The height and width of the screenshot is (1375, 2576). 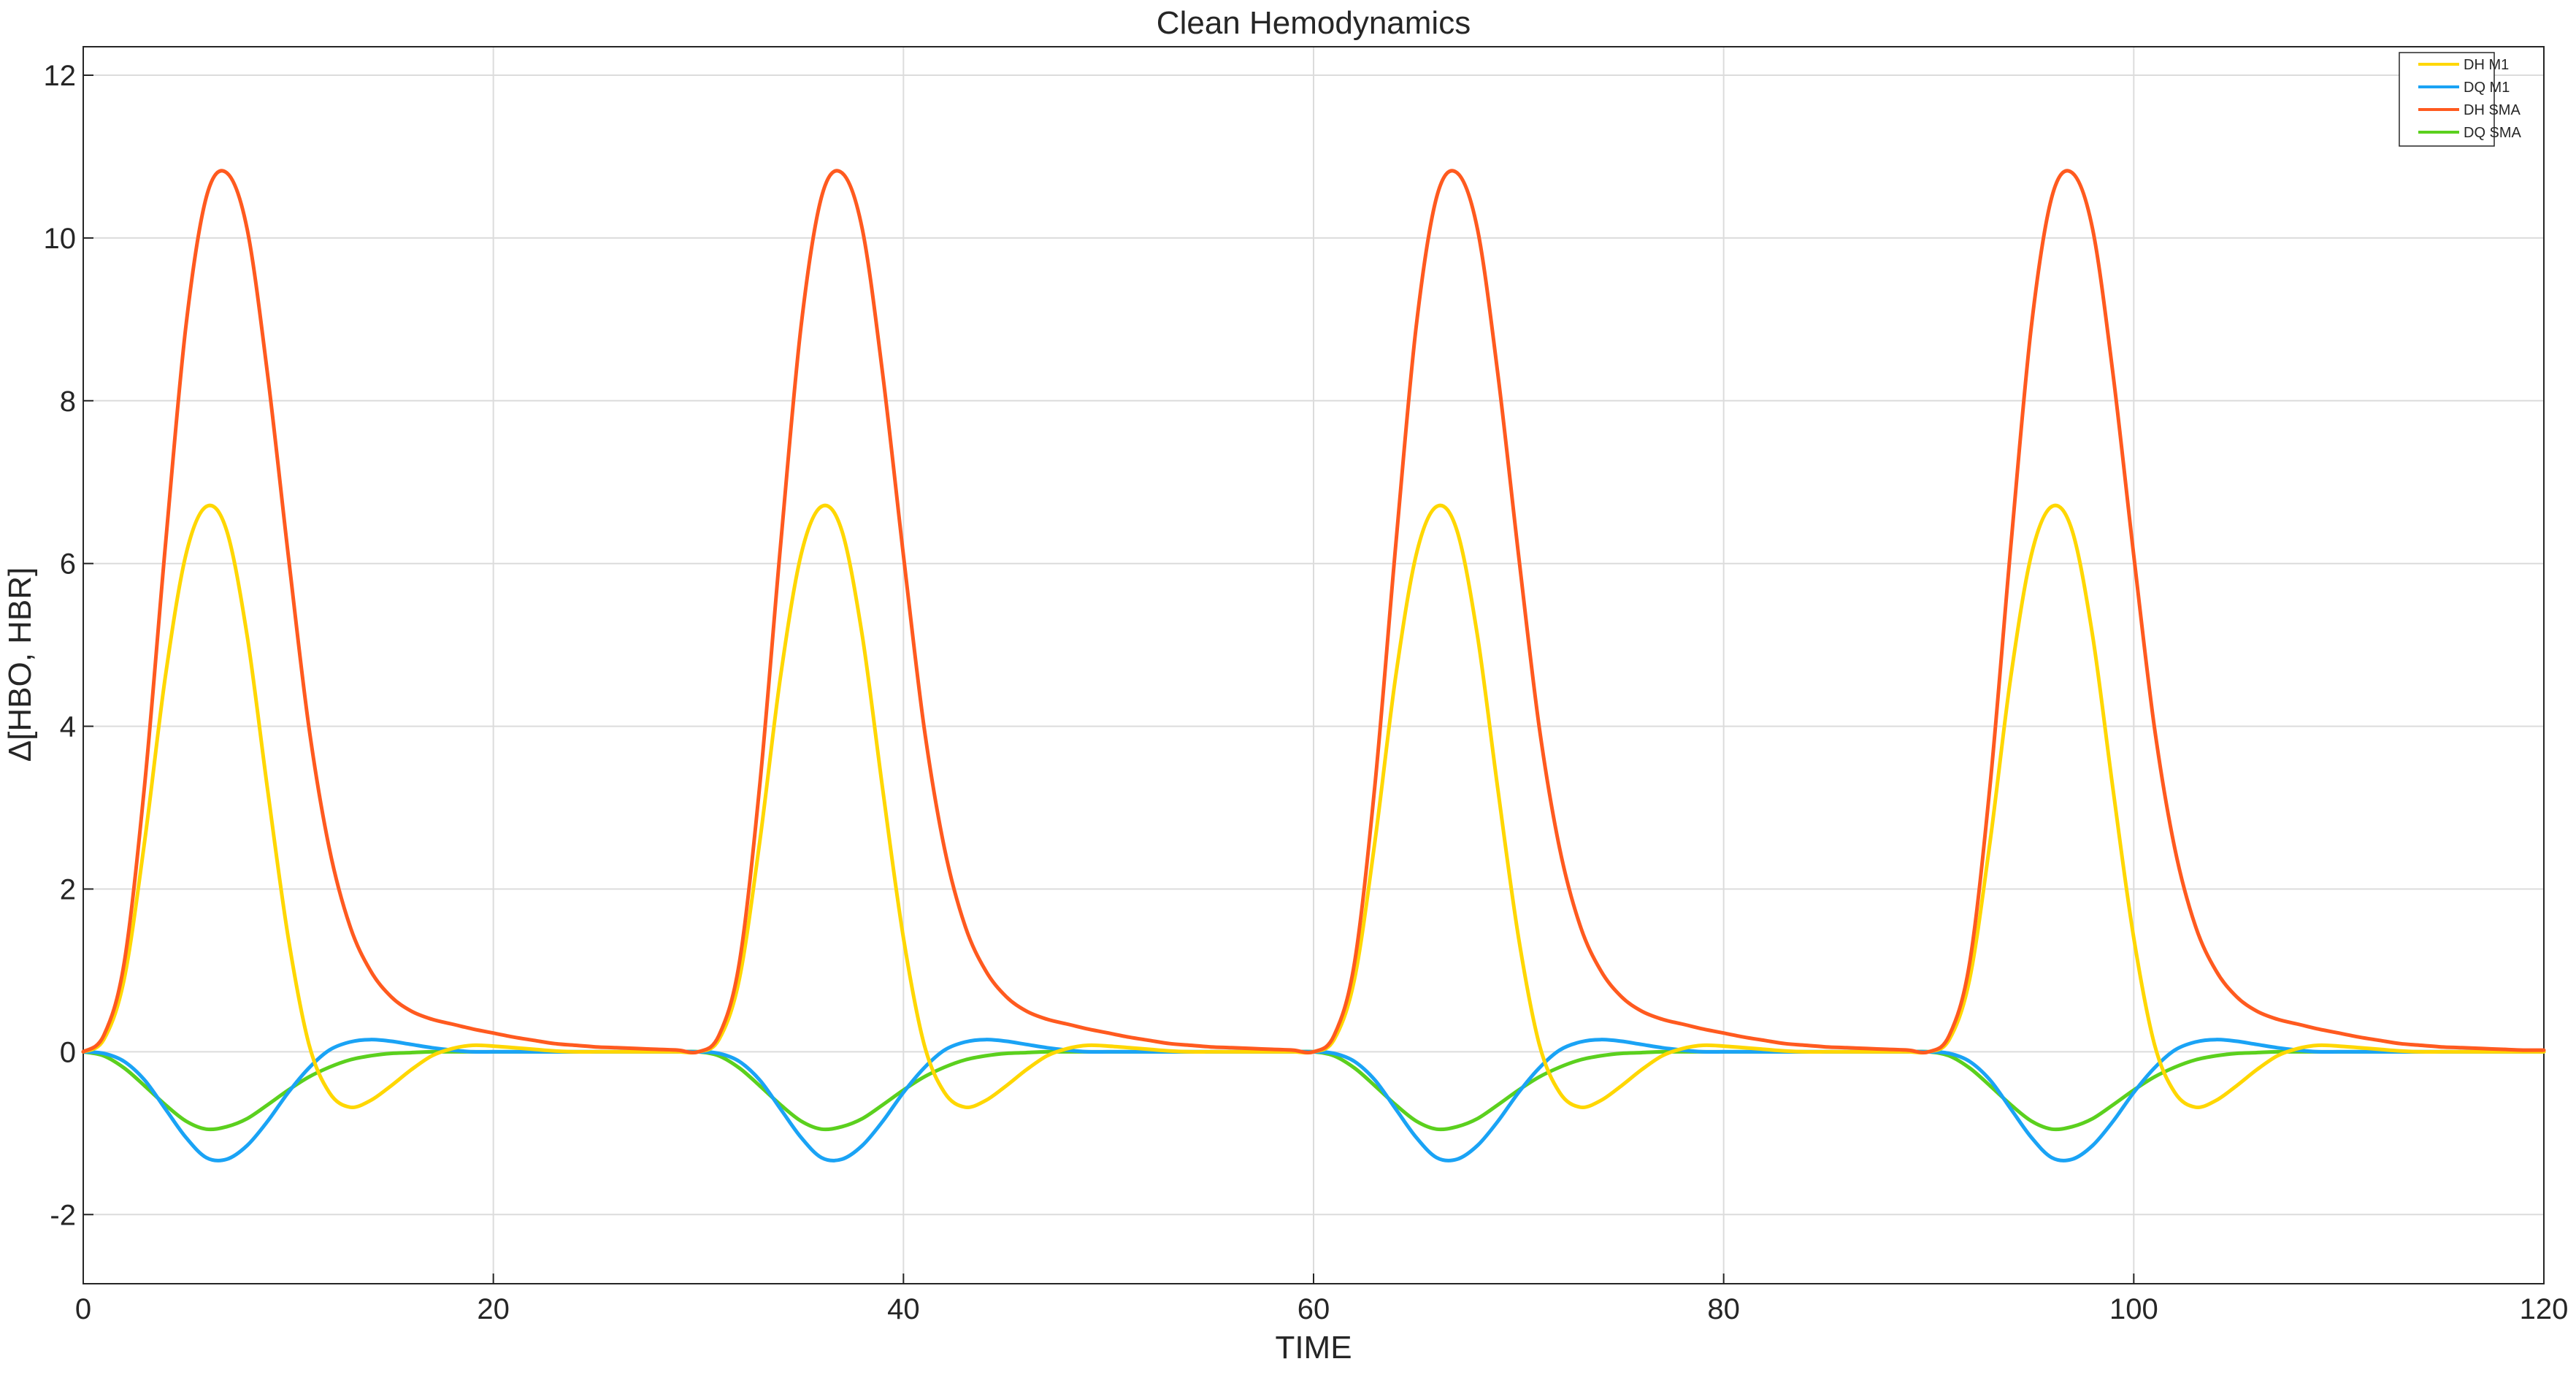 I want to click on x-tick-label: 60, so click(x=1313, y=1309).